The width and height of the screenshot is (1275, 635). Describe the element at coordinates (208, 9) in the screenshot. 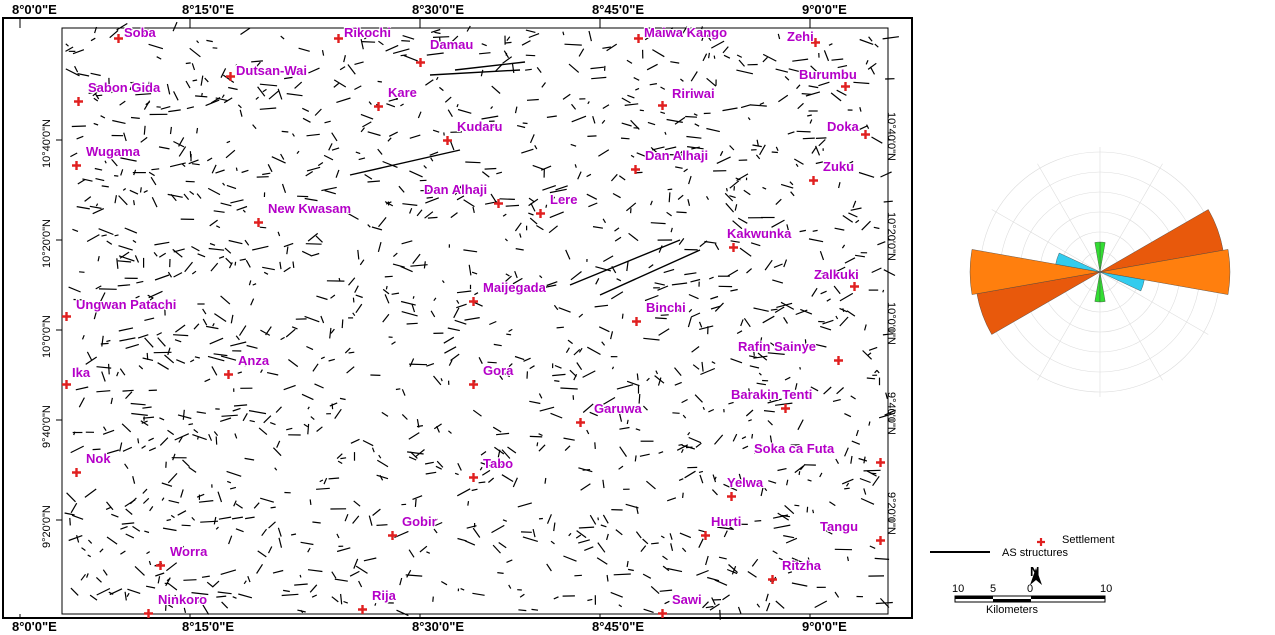

I see `top-coordinate-label: 8°15'0"E` at that location.